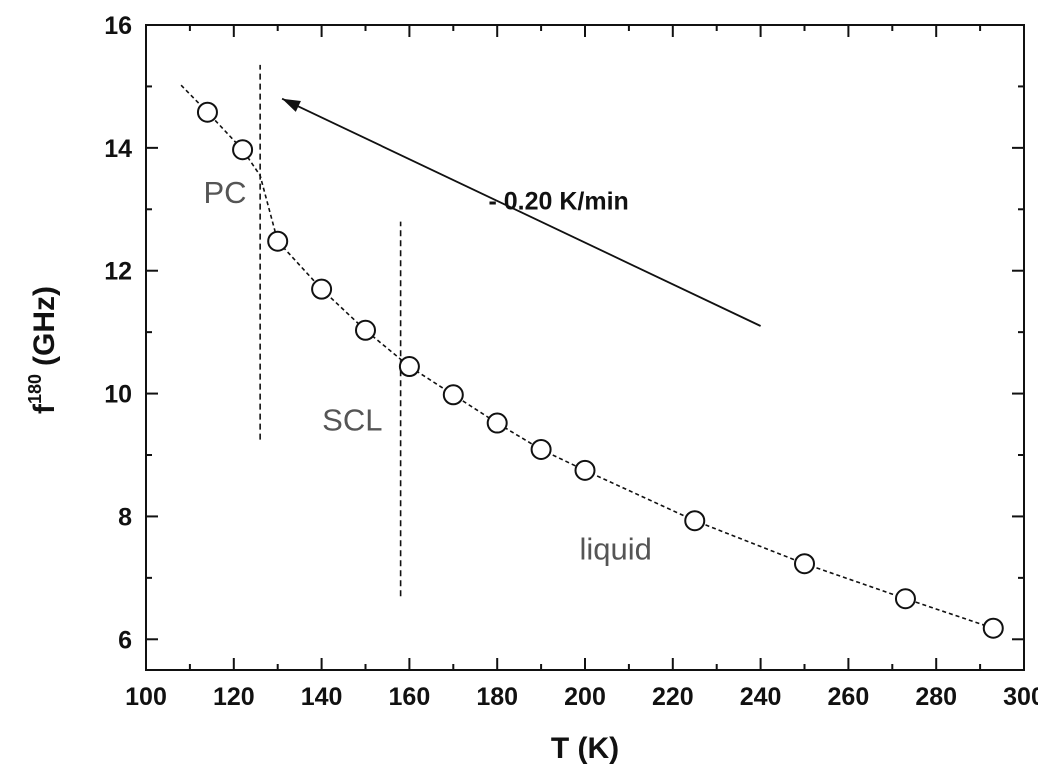 The image size is (1038, 767). I want to click on y-tick-label: 12, so click(118, 272).